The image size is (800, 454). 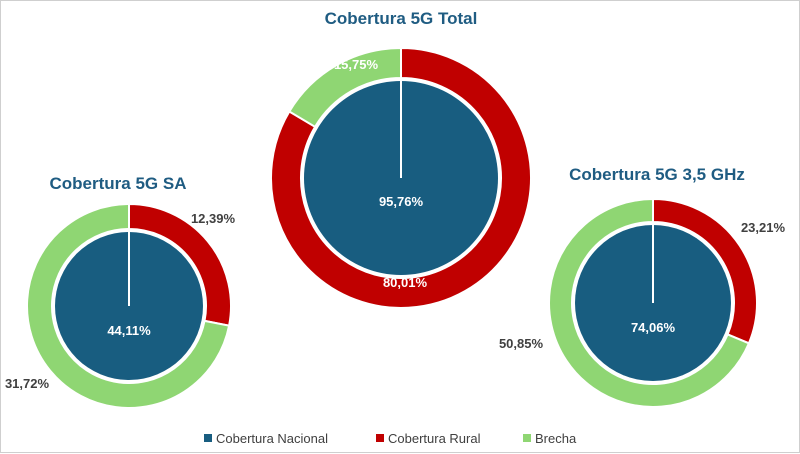 I want to click on legend-label-nacional: Cobertura Nacional, so click(x=272, y=438).